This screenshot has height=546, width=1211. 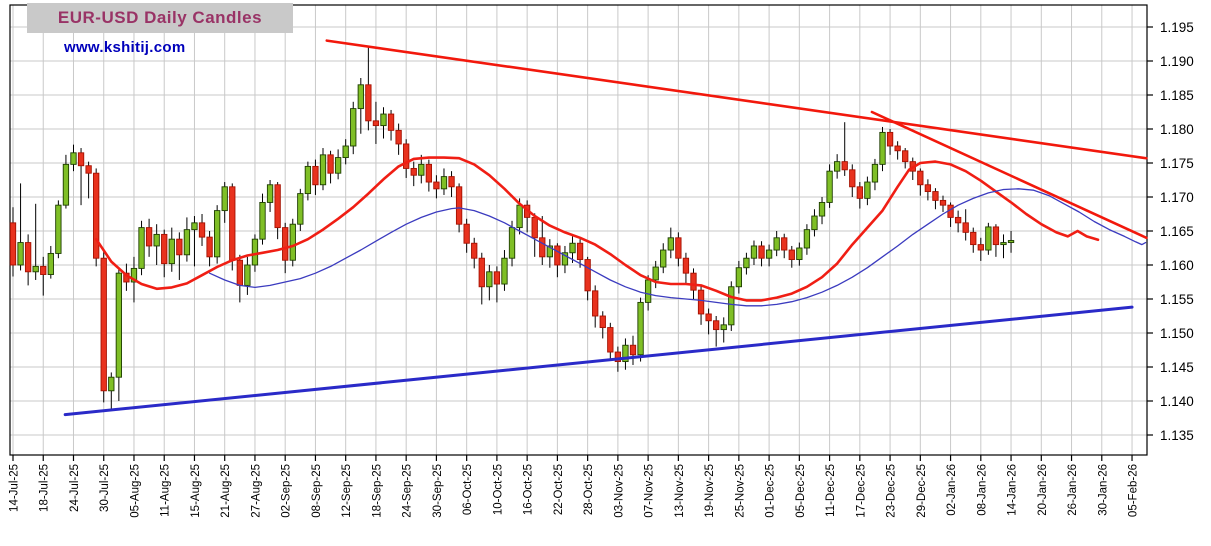 What do you see at coordinates (619, 491) in the screenshot?
I see `x-tick-label: 03-Nov-25` at bounding box center [619, 491].